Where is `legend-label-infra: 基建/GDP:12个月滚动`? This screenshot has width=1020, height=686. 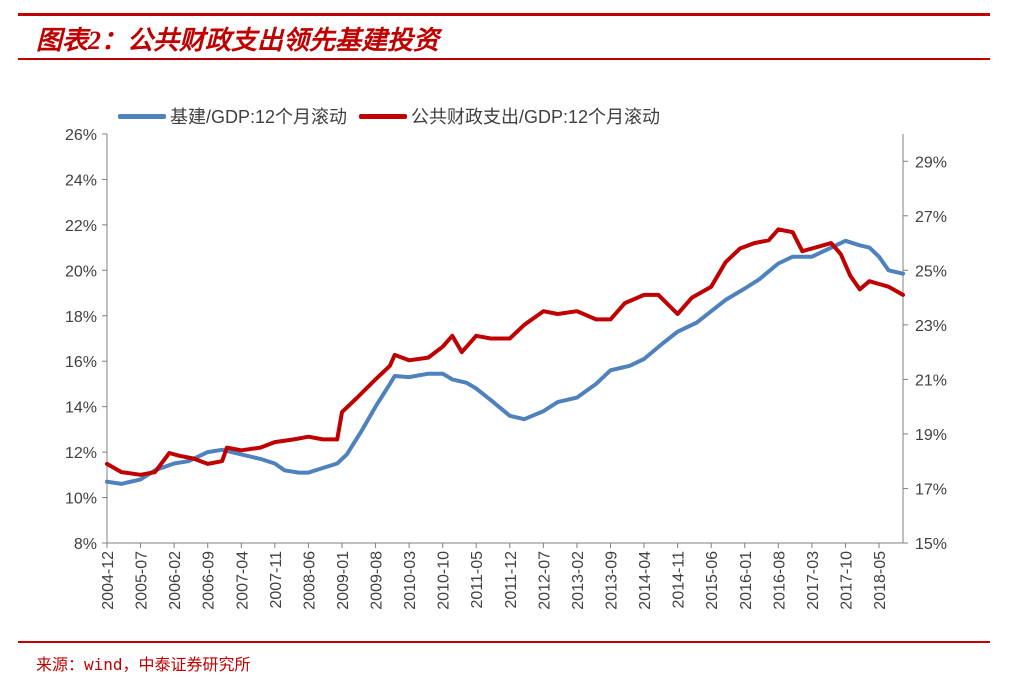
legend-label-infra: 基建/GDP:12个月滚动 is located at coordinates (259, 117).